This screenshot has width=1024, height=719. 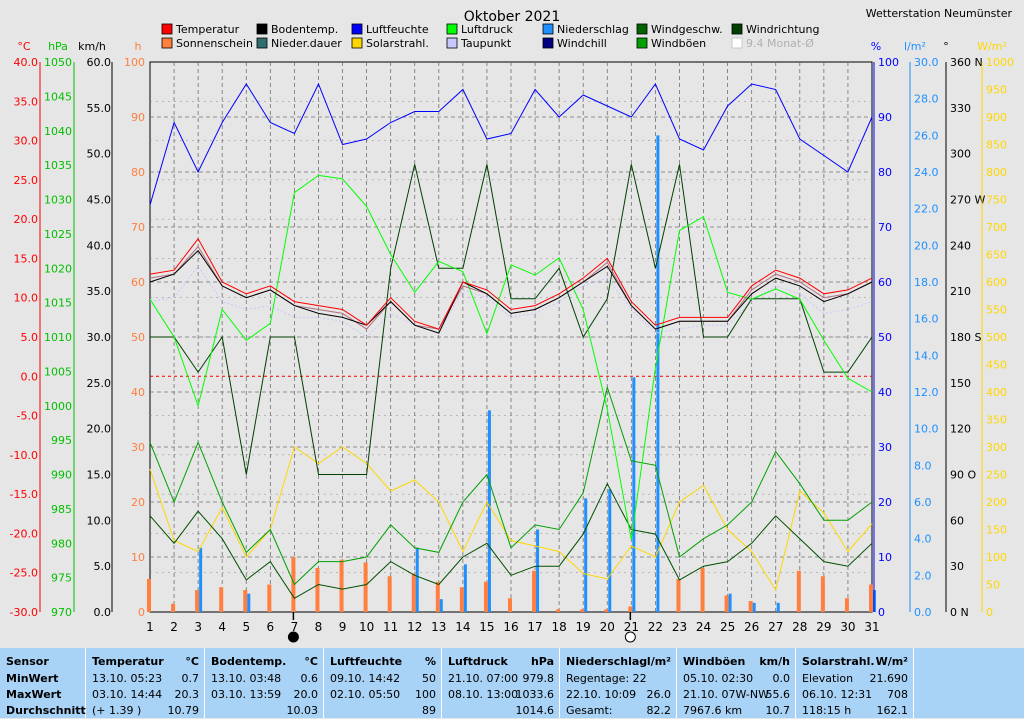 I want to click on tick-label-humidity_pct: 50, so click(x=885, y=337).